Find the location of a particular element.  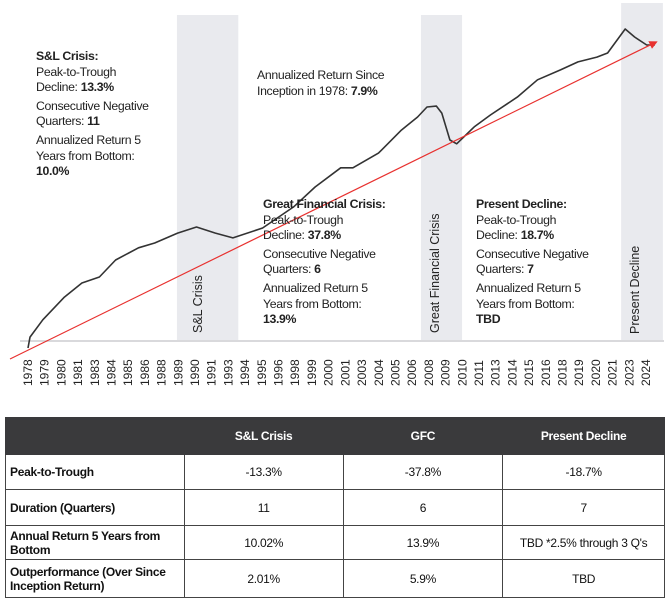

x-tick-label: 2001 is located at coordinates (345, 372).